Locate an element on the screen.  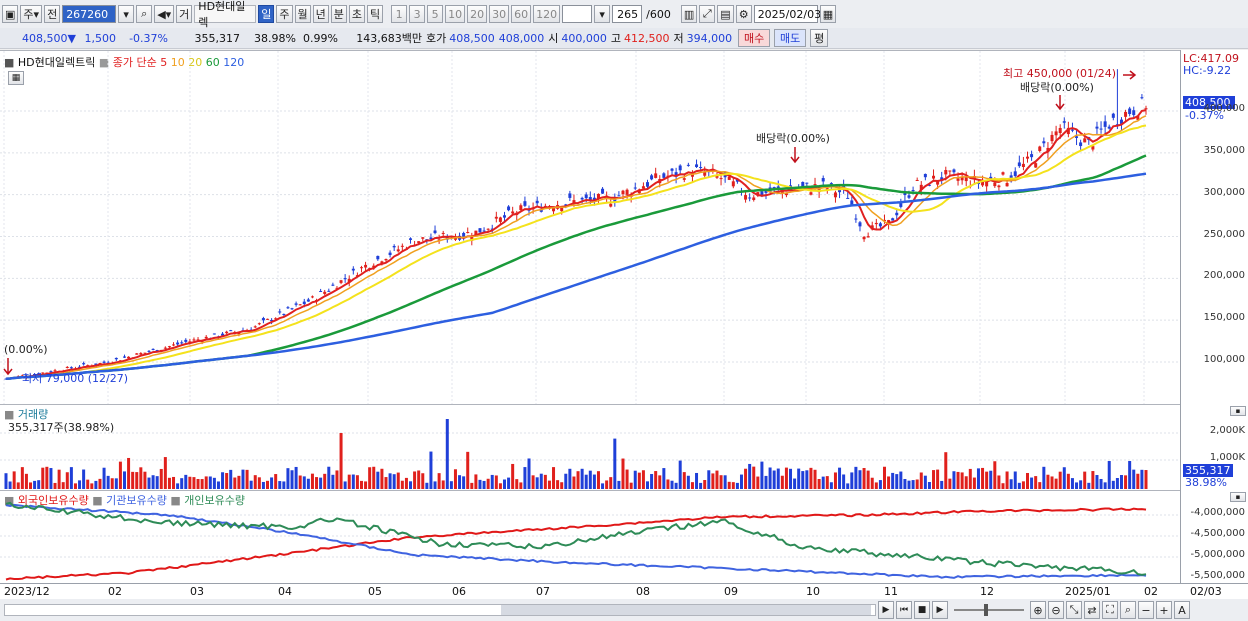
interval-button: 3 is located at coordinates (417, 14).